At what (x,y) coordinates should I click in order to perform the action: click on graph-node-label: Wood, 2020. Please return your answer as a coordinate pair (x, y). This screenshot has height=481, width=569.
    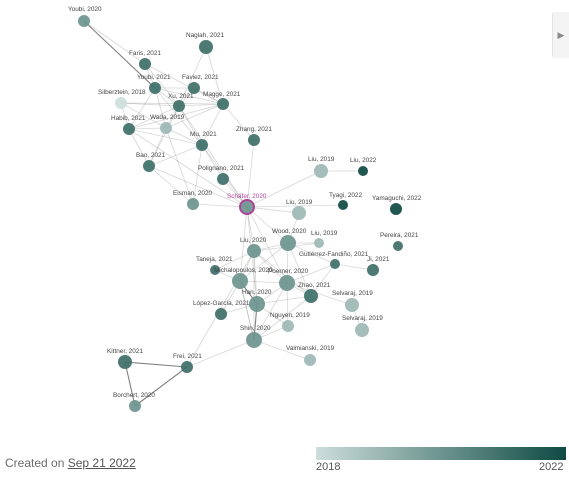
    Looking at the image, I should click on (289, 231).